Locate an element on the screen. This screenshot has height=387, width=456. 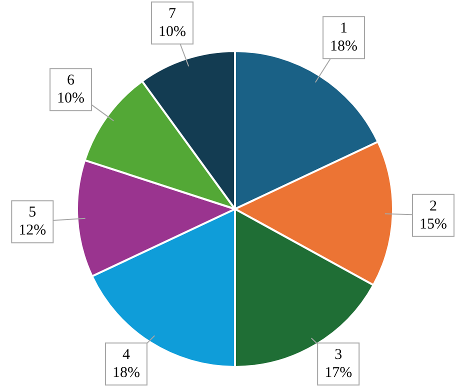
slice-label: 2 is located at coordinates (433, 206).